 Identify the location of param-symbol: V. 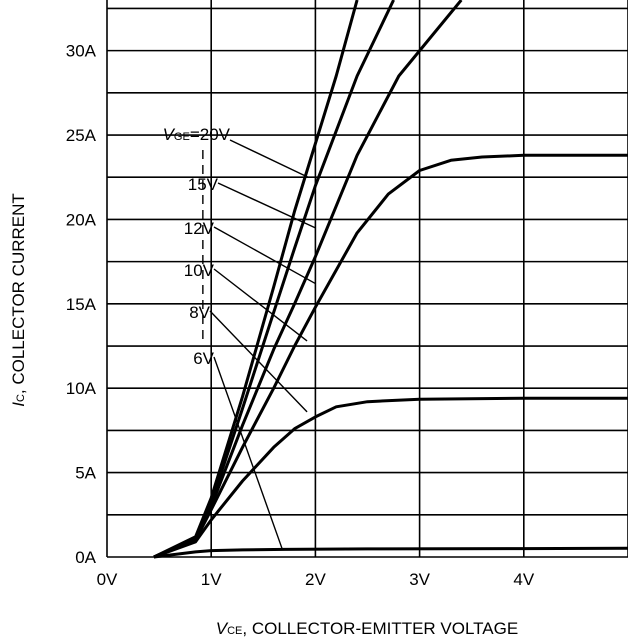
(169, 134).